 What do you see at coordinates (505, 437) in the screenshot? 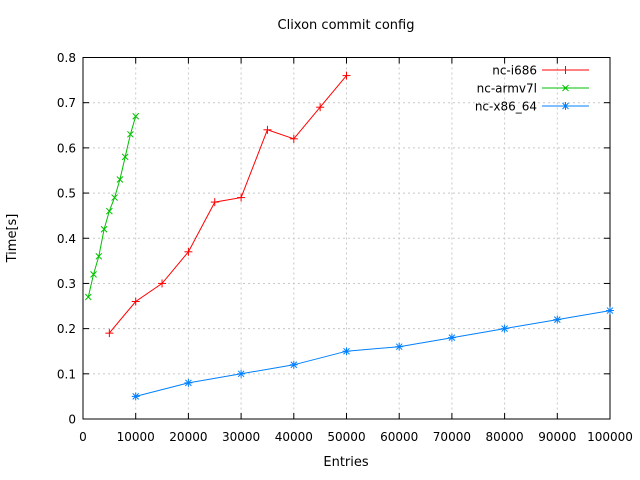
I see `x-tick-label: 80000` at bounding box center [505, 437].